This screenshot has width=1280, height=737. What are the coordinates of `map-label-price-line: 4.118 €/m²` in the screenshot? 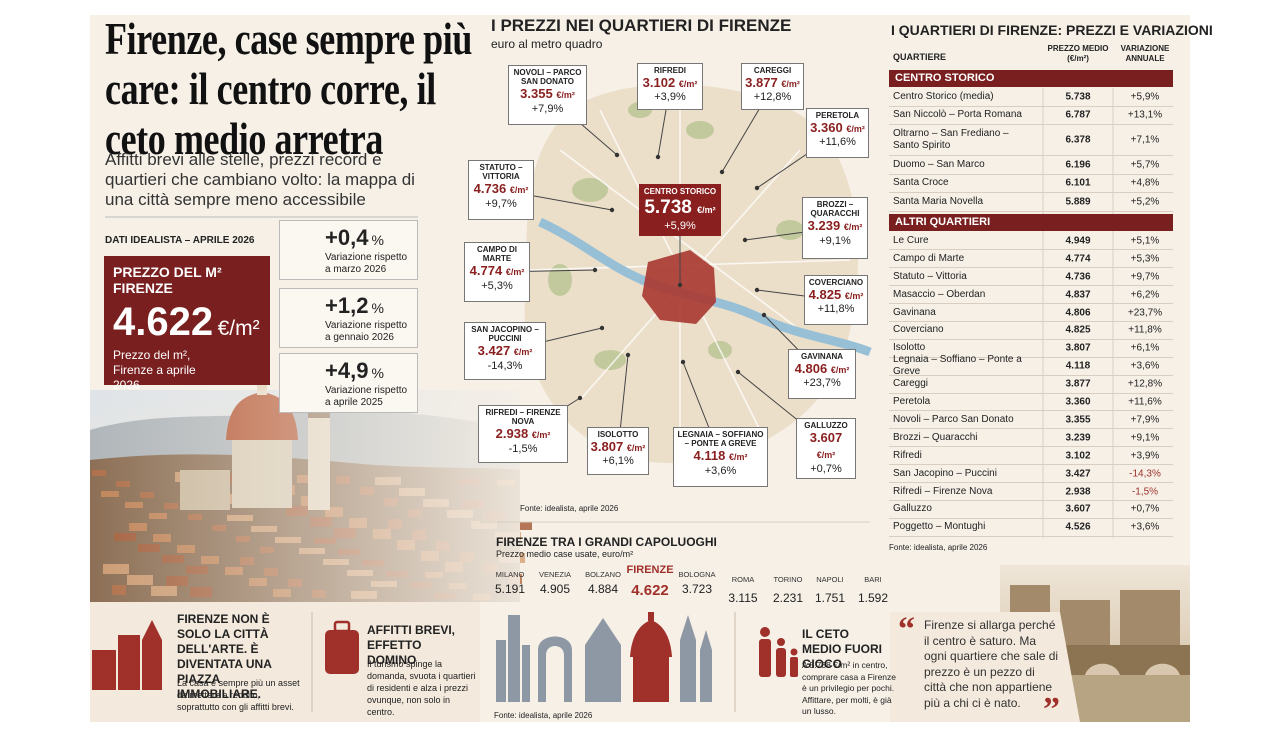 It's located at (720, 456).